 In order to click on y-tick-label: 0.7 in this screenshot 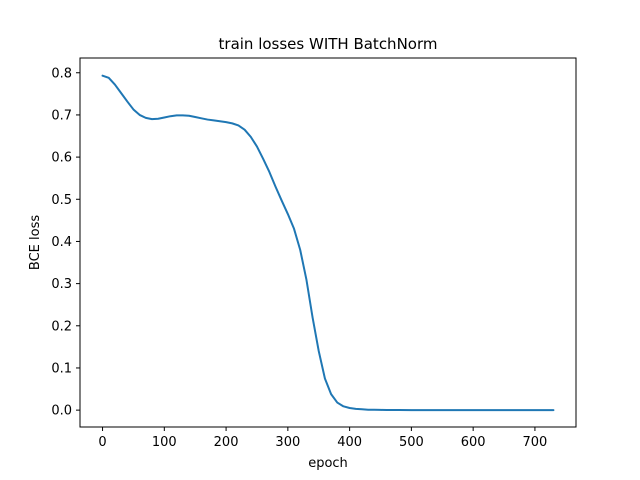, I will do `click(61, 115)`.